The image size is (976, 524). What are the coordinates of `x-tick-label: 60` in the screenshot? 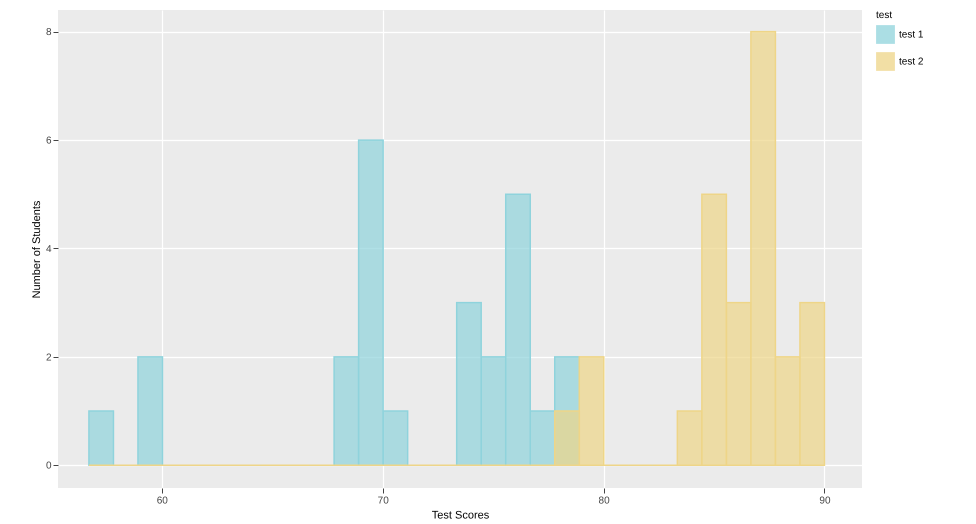 It's located at (162, 501).